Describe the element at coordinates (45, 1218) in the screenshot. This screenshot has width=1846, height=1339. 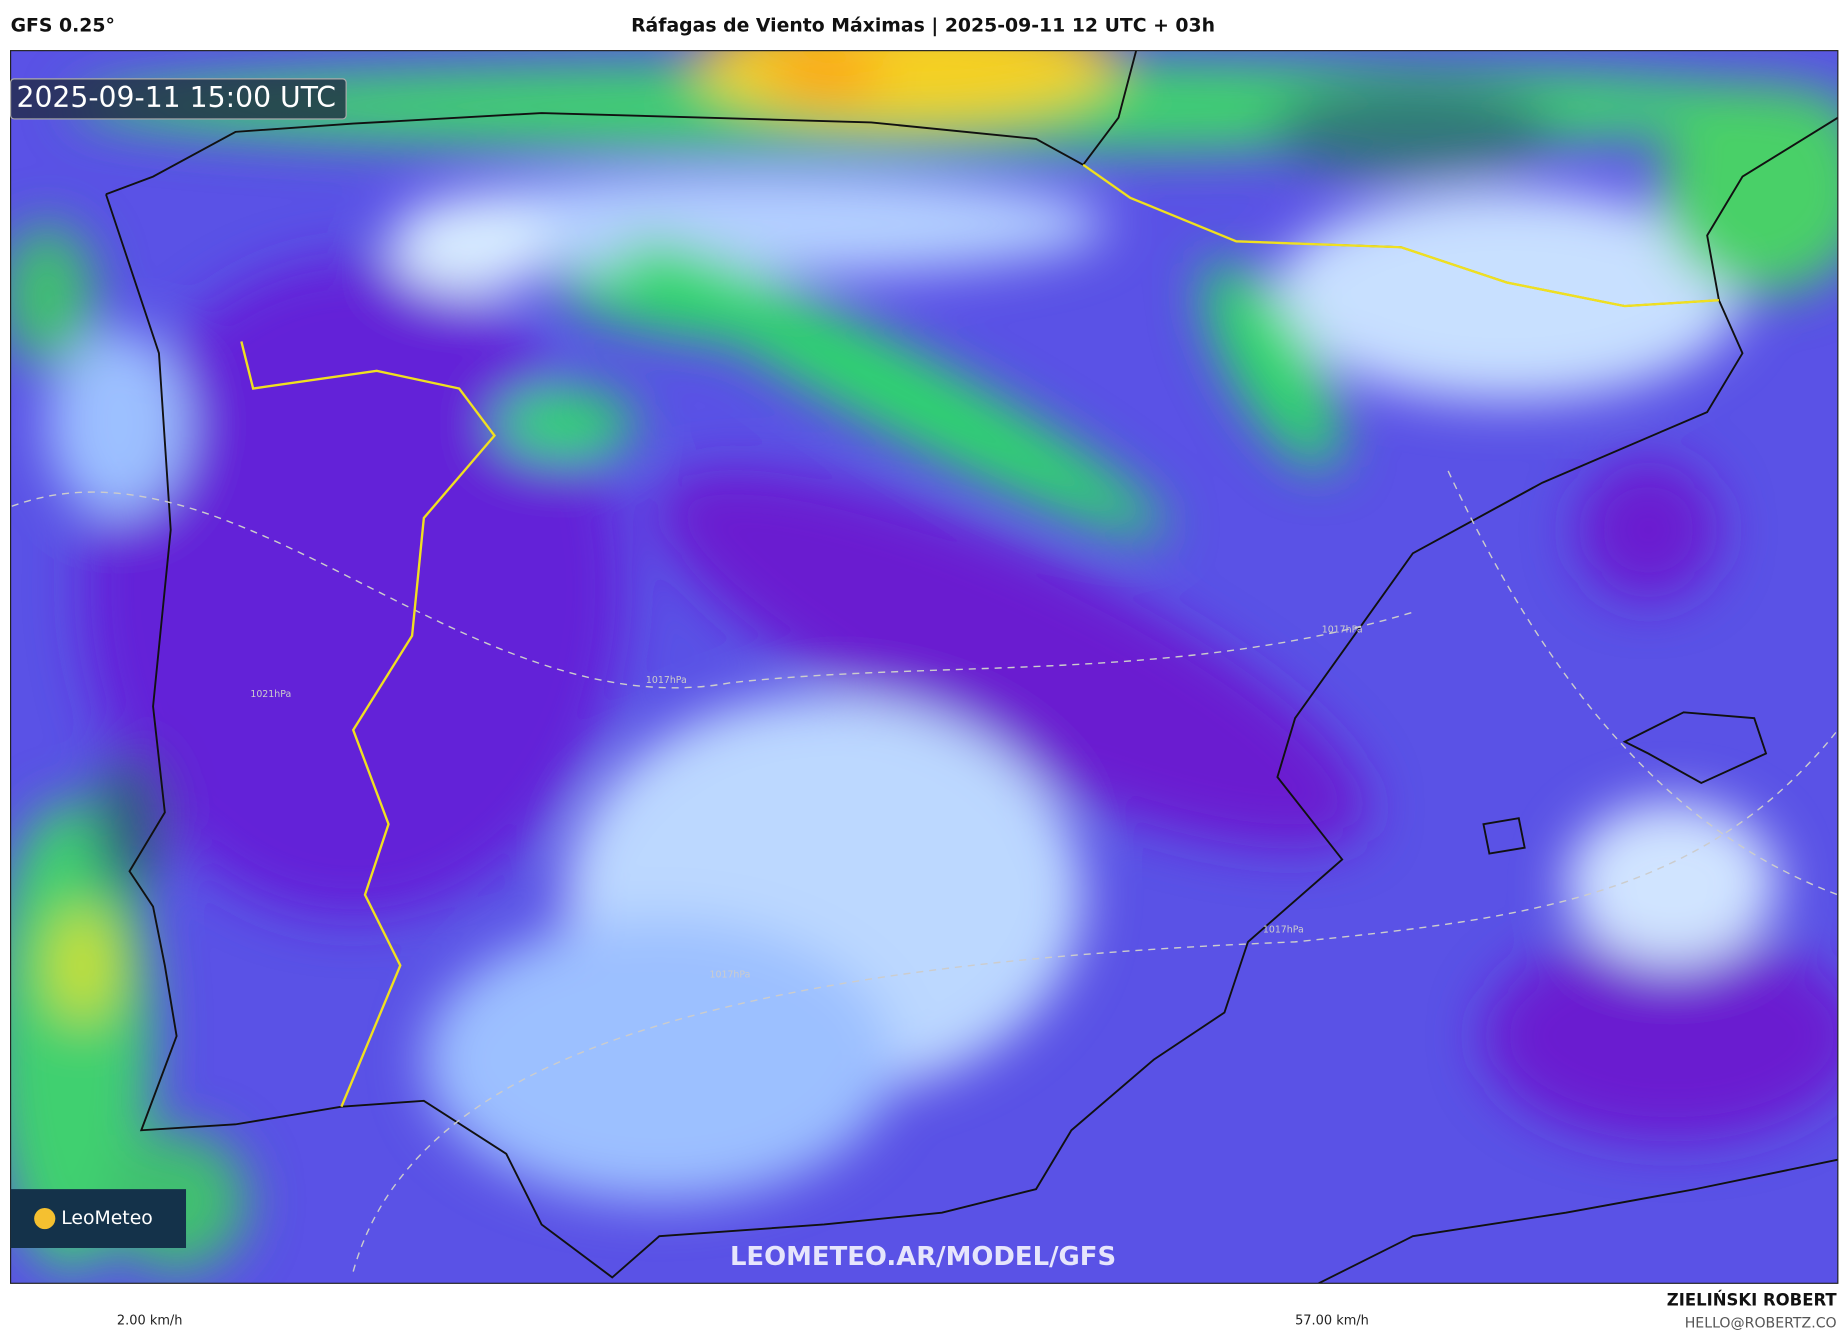
I see `logo-sun` at that location.